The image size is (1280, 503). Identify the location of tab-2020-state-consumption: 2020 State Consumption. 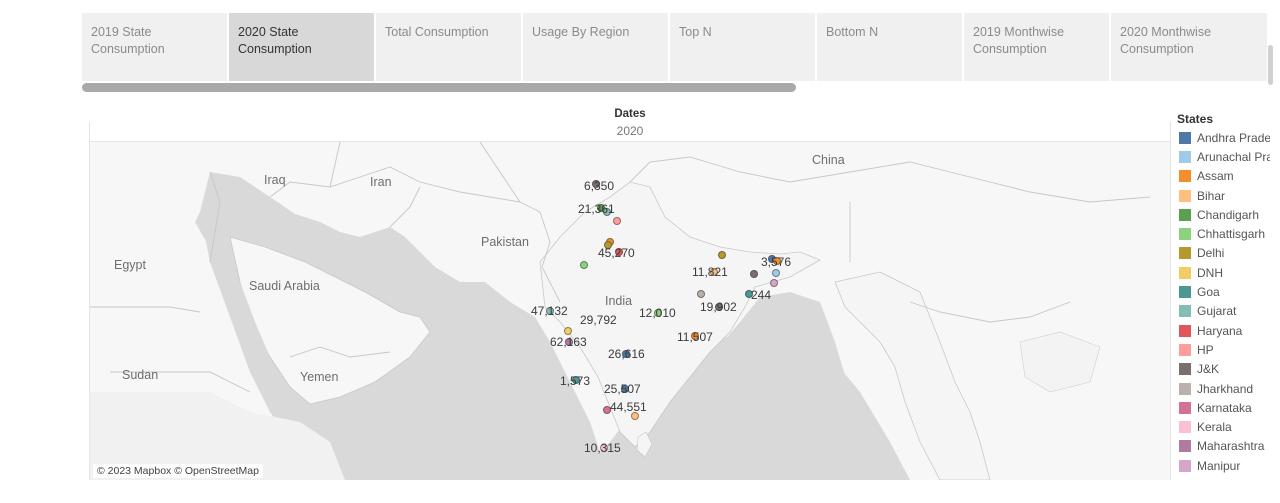
(301, 47).